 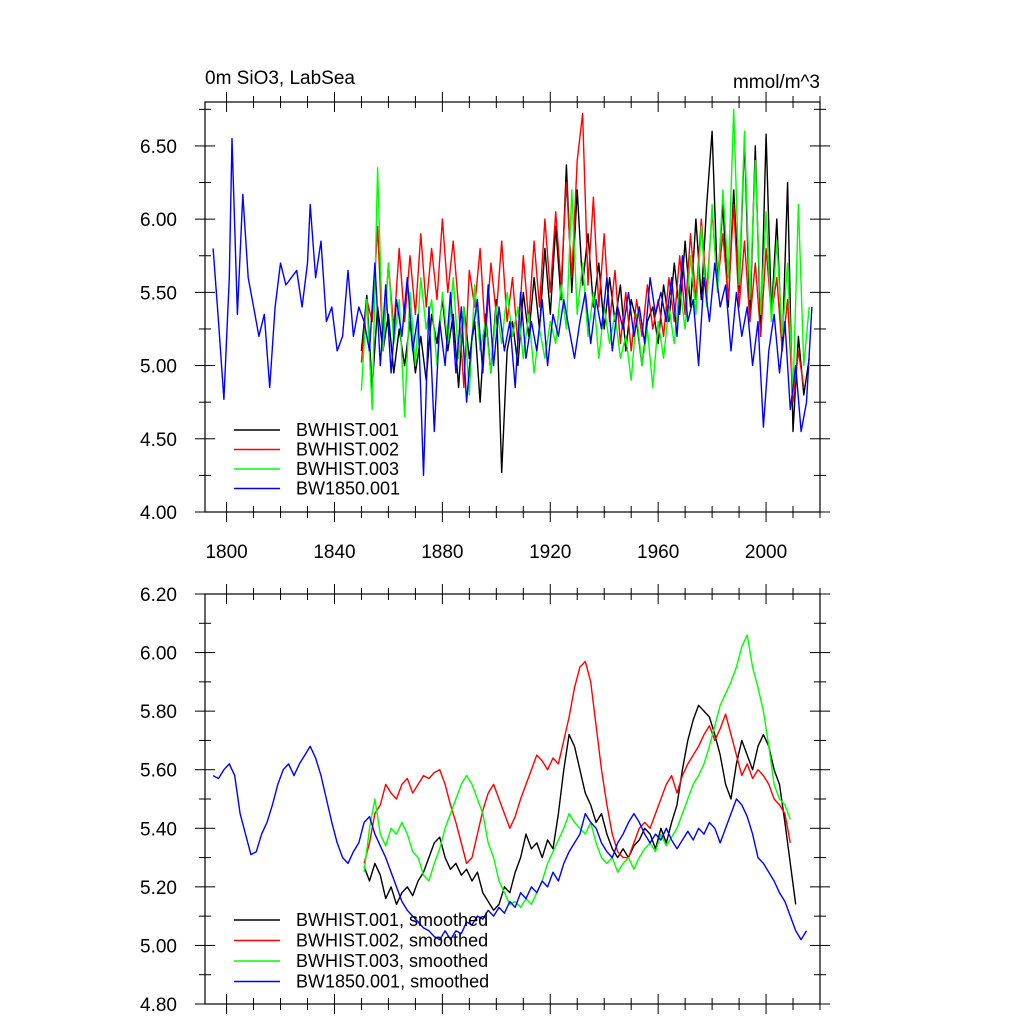 I want to click on top-x-tick-label: 2000, so click(x=766, y=552).